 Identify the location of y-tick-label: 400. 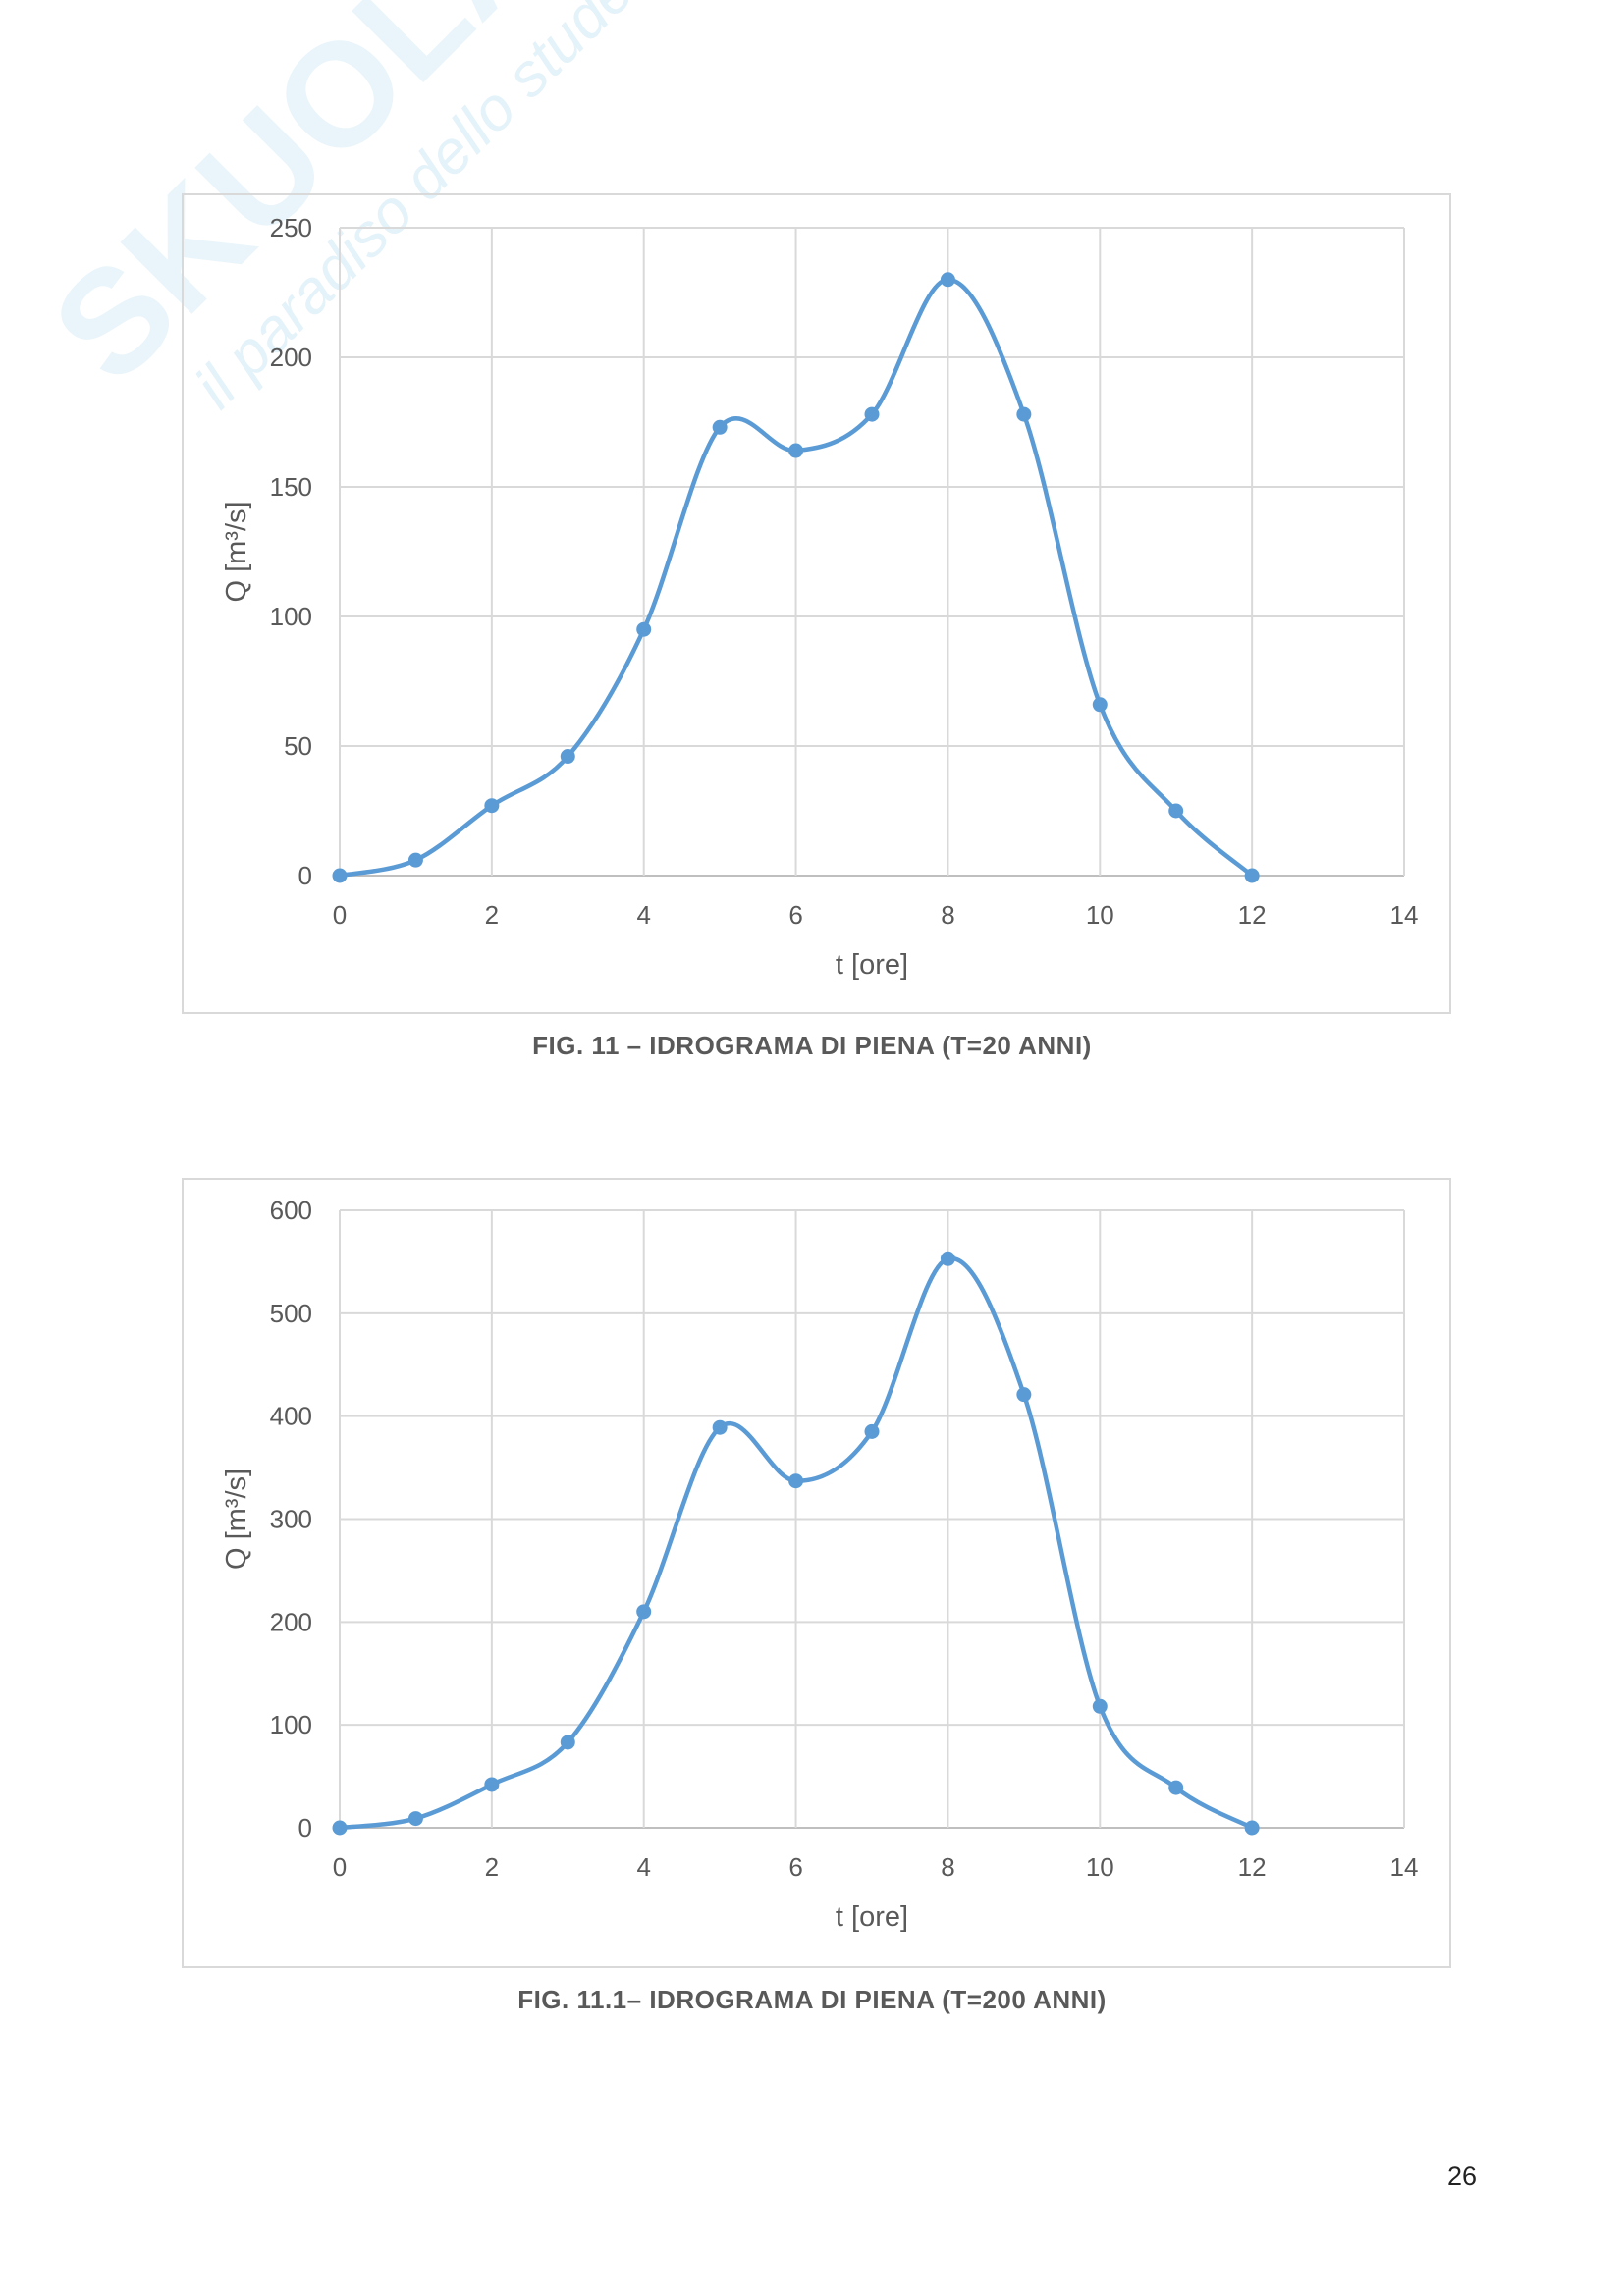
(291, 1416).